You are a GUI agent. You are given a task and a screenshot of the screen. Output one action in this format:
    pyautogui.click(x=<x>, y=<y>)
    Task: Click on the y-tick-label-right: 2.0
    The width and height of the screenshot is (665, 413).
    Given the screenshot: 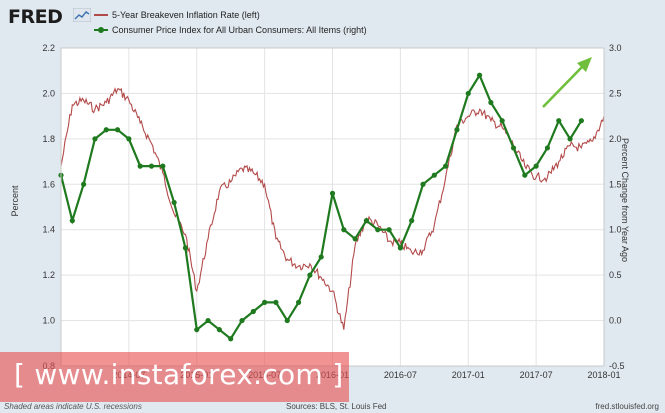 What is the action you would take?
    pyautogui.click(x=615, y=139)
    